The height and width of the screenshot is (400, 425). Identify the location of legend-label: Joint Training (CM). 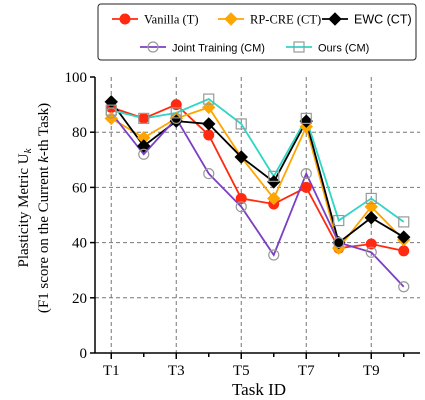
(218, 49).